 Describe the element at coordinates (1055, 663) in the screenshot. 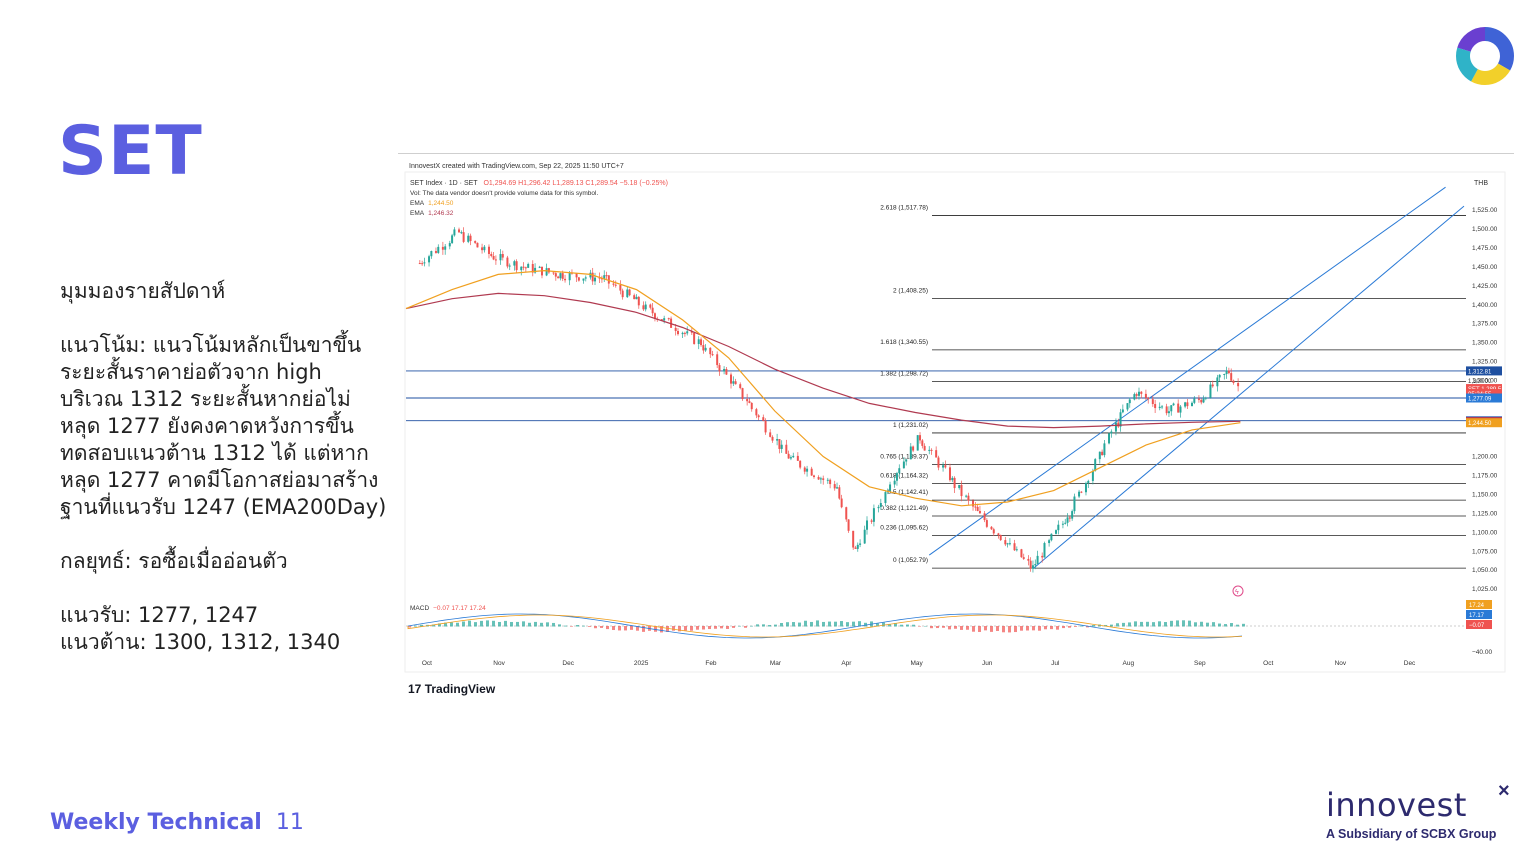

I see `x-tick-label: Jul` at that location.